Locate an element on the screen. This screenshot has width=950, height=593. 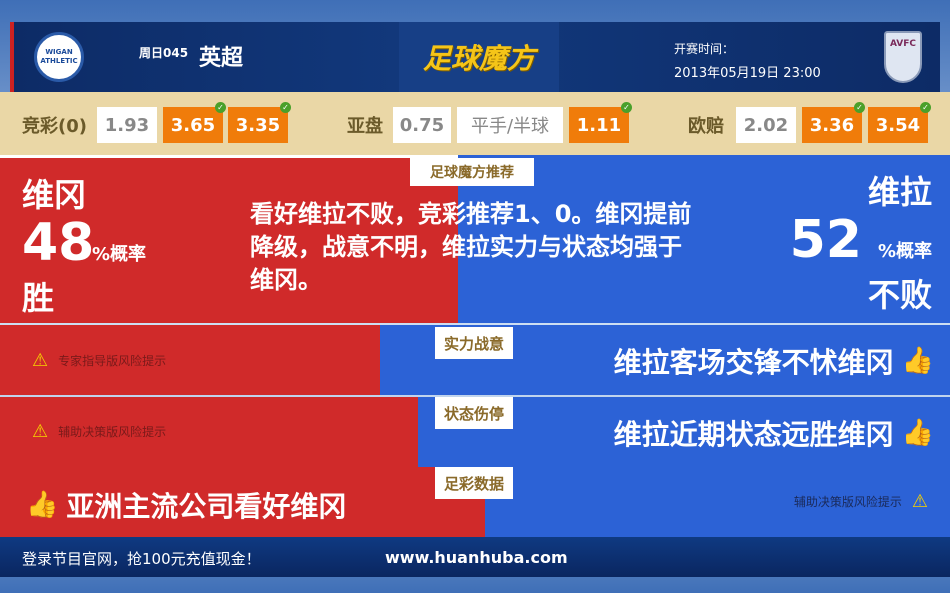
home-prediction: 维冈 48 %概率 胜 is located at coordinates (229, 239).